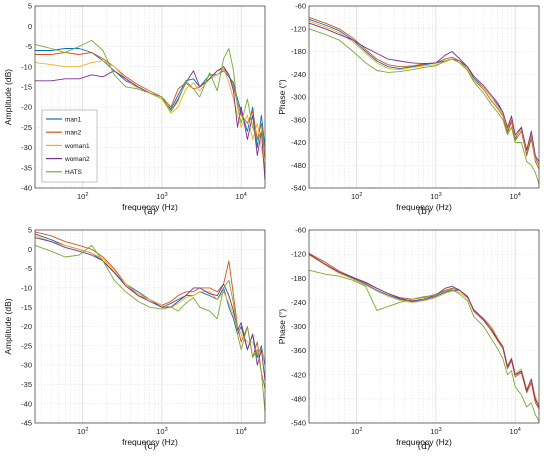 This screenshot has width=550, height=457. What do you see at coordinates (74, 172) in the screenshot?
I see `legend-label: HATS` at bounding box center [74, 172].